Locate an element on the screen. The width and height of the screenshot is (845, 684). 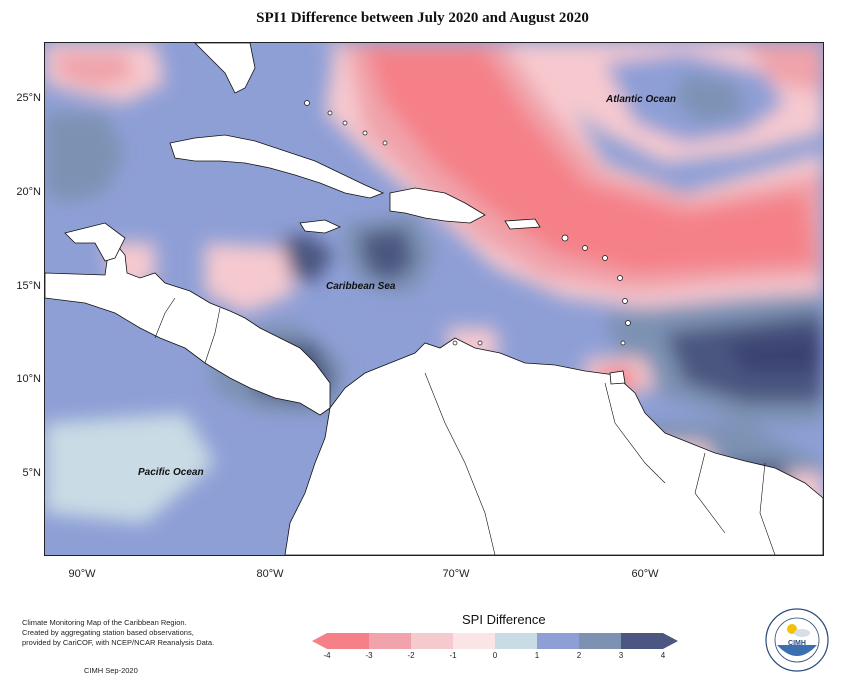
jamaica is located at coordinates (320, 226).